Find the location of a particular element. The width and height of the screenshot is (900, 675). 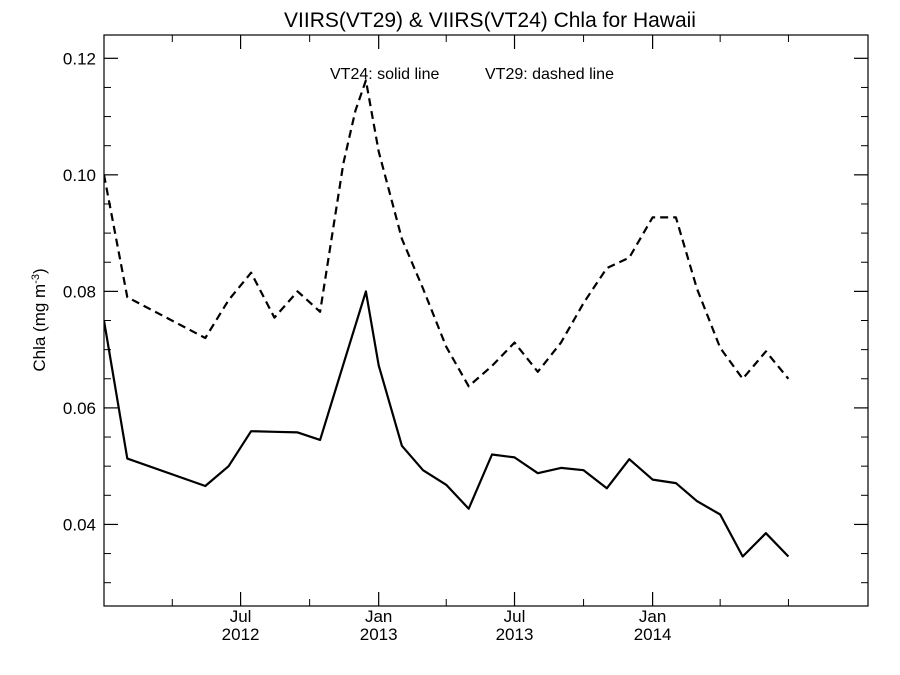

y-axis-label-main: Chla (mg m is located at coordinates (39, 328).